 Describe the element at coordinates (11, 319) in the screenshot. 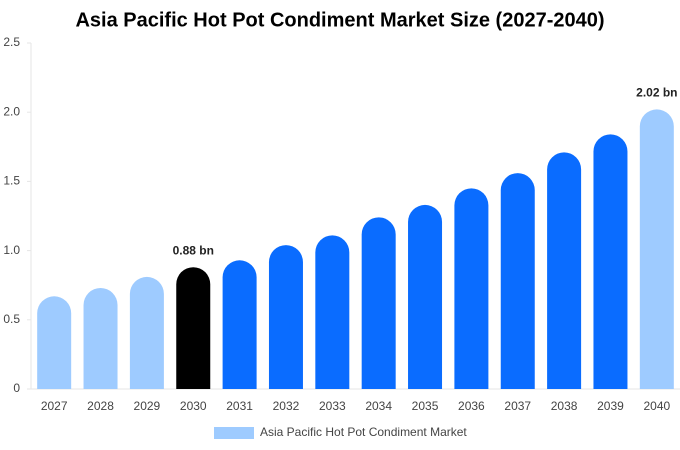

I see `y-tick-label: 0.5` at that location.